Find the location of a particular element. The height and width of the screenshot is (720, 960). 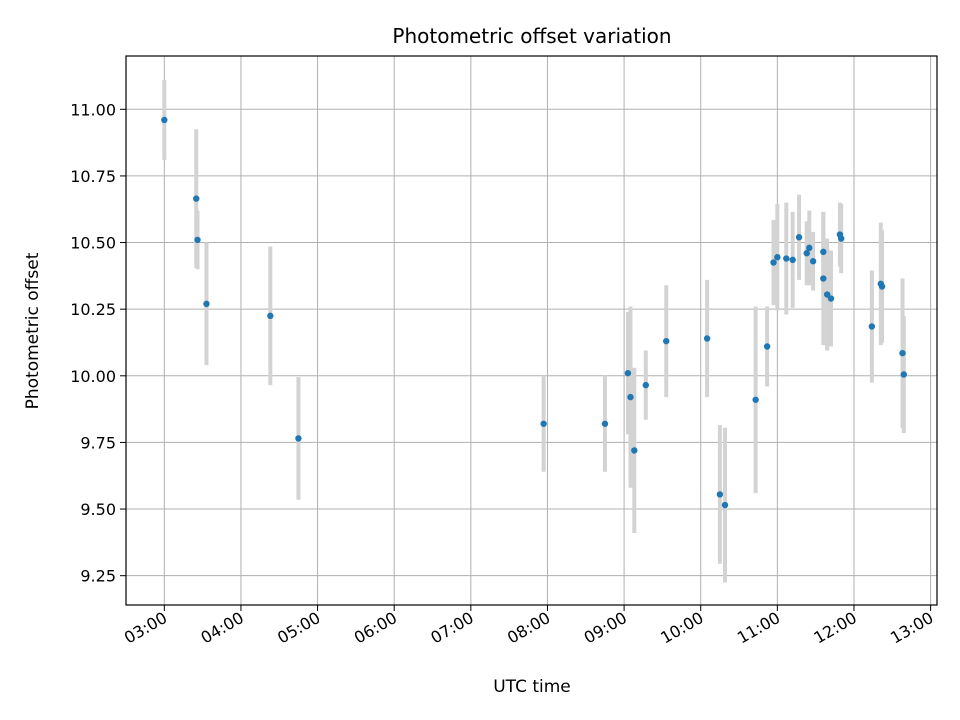

x-tick-label: 11:00 is located at coordinates (758, 628).